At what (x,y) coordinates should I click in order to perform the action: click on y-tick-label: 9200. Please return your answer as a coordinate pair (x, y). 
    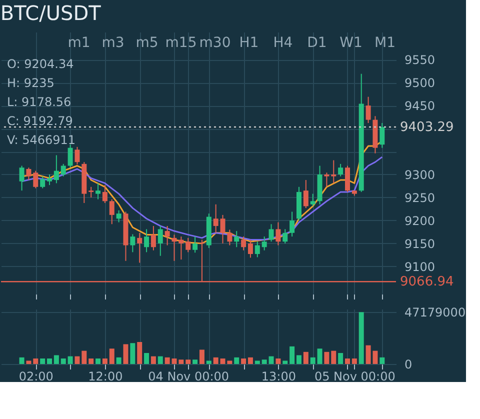
    Looking at the image, I should click on (420, 221).